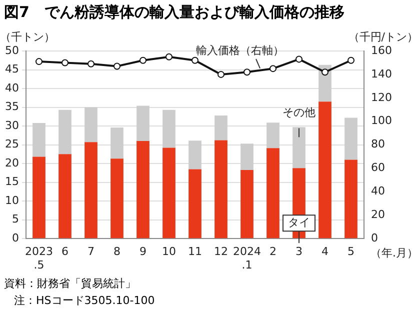 This screenshot has width=420, height=321. Describe the element at coordinates (381, 73) in the screenshot. I see `y2-tick-label: 140` at that location.